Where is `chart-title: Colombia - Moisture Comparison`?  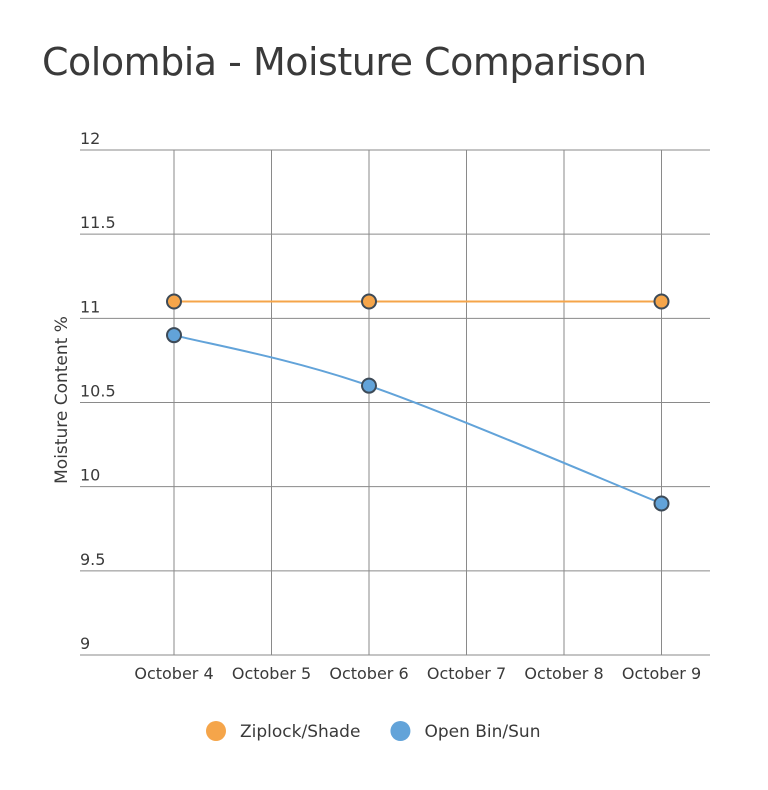 chart-title: Colombia - Moisture Comparison is located at coordinates (344, 62).